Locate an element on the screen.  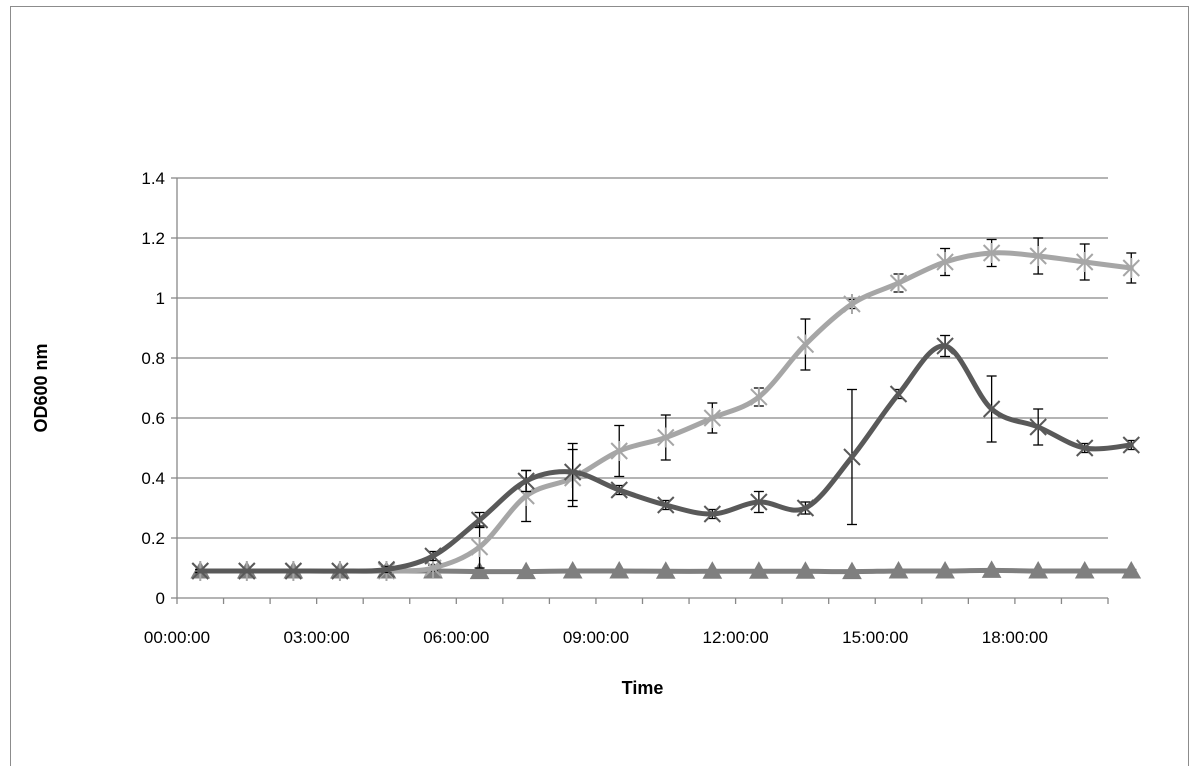
x-axis-title: Time is located at coordinates (643, 688).